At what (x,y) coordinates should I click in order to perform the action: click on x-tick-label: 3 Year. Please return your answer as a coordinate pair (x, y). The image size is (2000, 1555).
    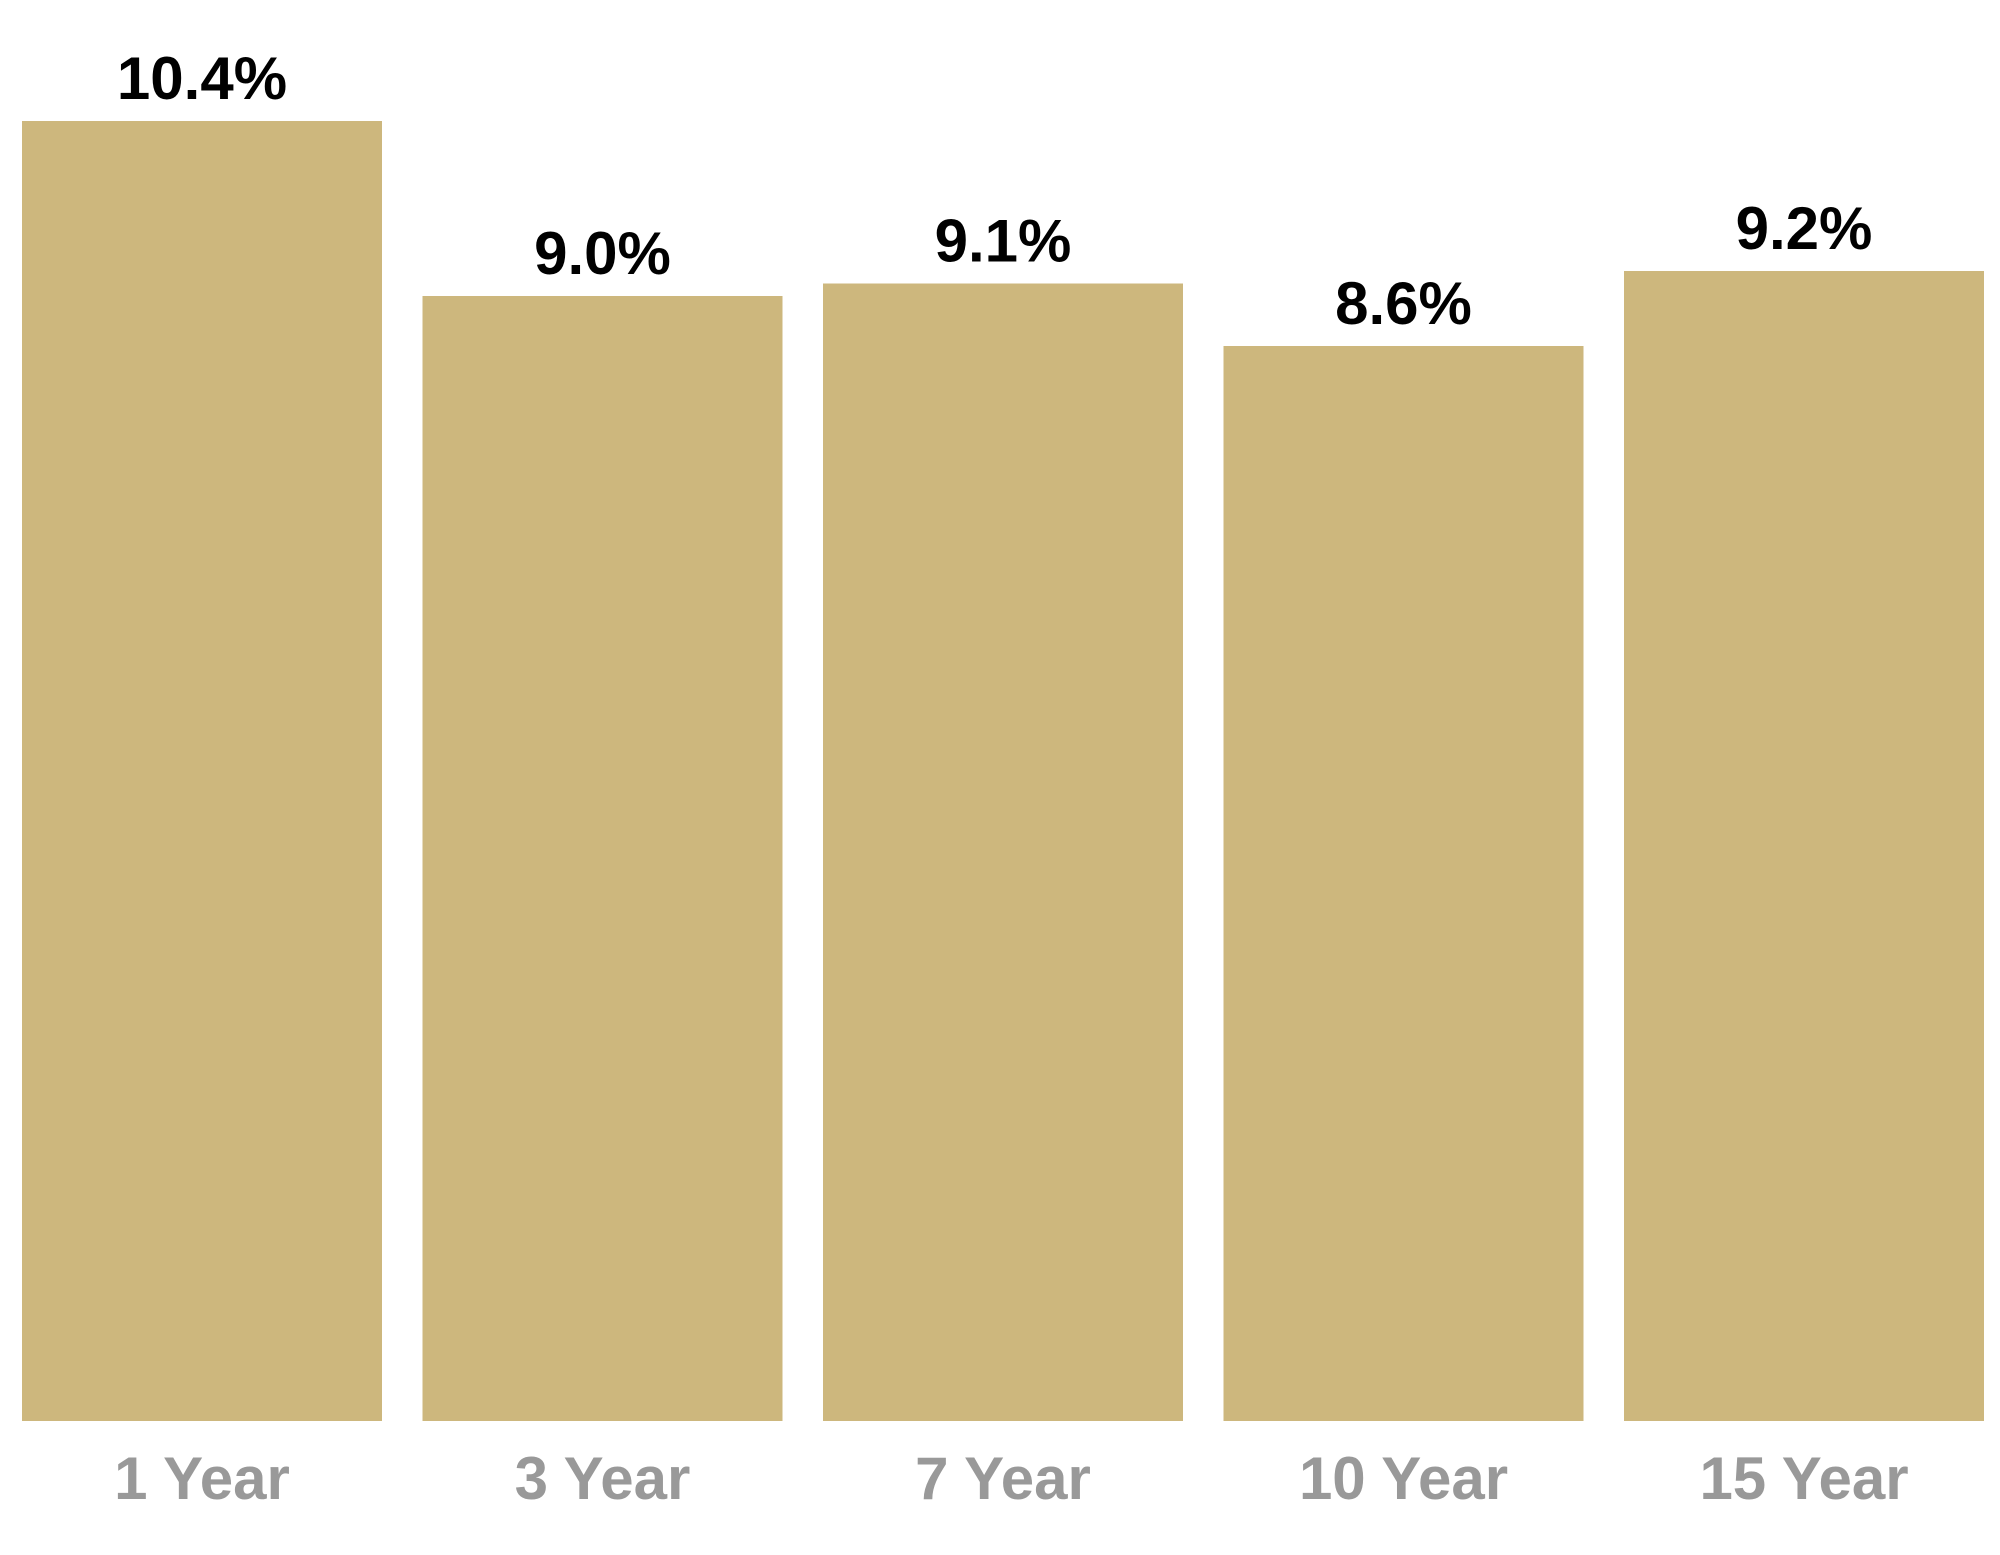
    Looking at the image, I should click on (603, 1478).